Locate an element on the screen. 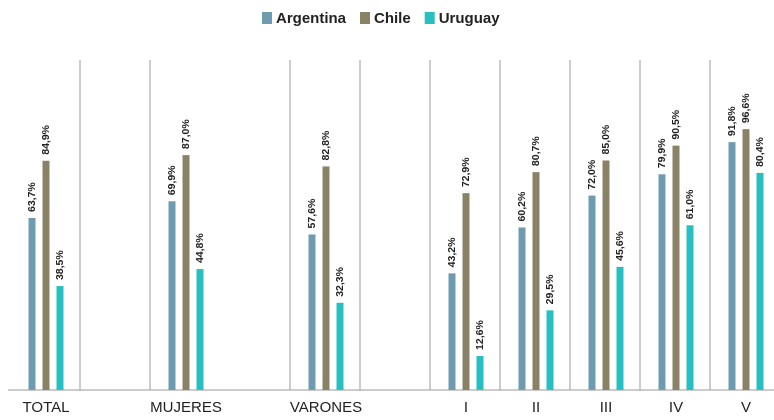 The image size is (774, 420). x-tick-label: IV is located at coordinates (676, 407).